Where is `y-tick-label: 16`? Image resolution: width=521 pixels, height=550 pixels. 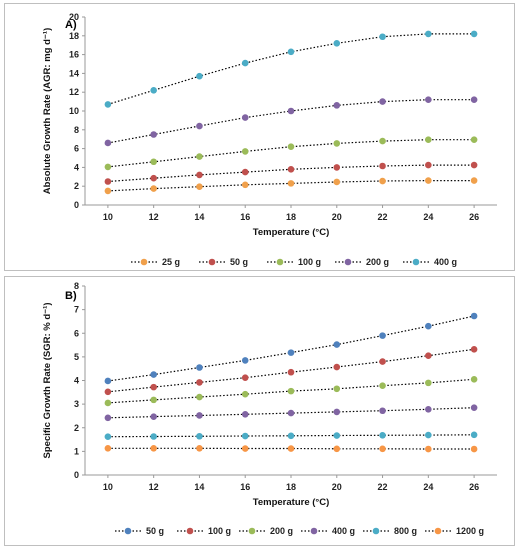 y-tick-label: 16 is located at coordinates (74, 55).